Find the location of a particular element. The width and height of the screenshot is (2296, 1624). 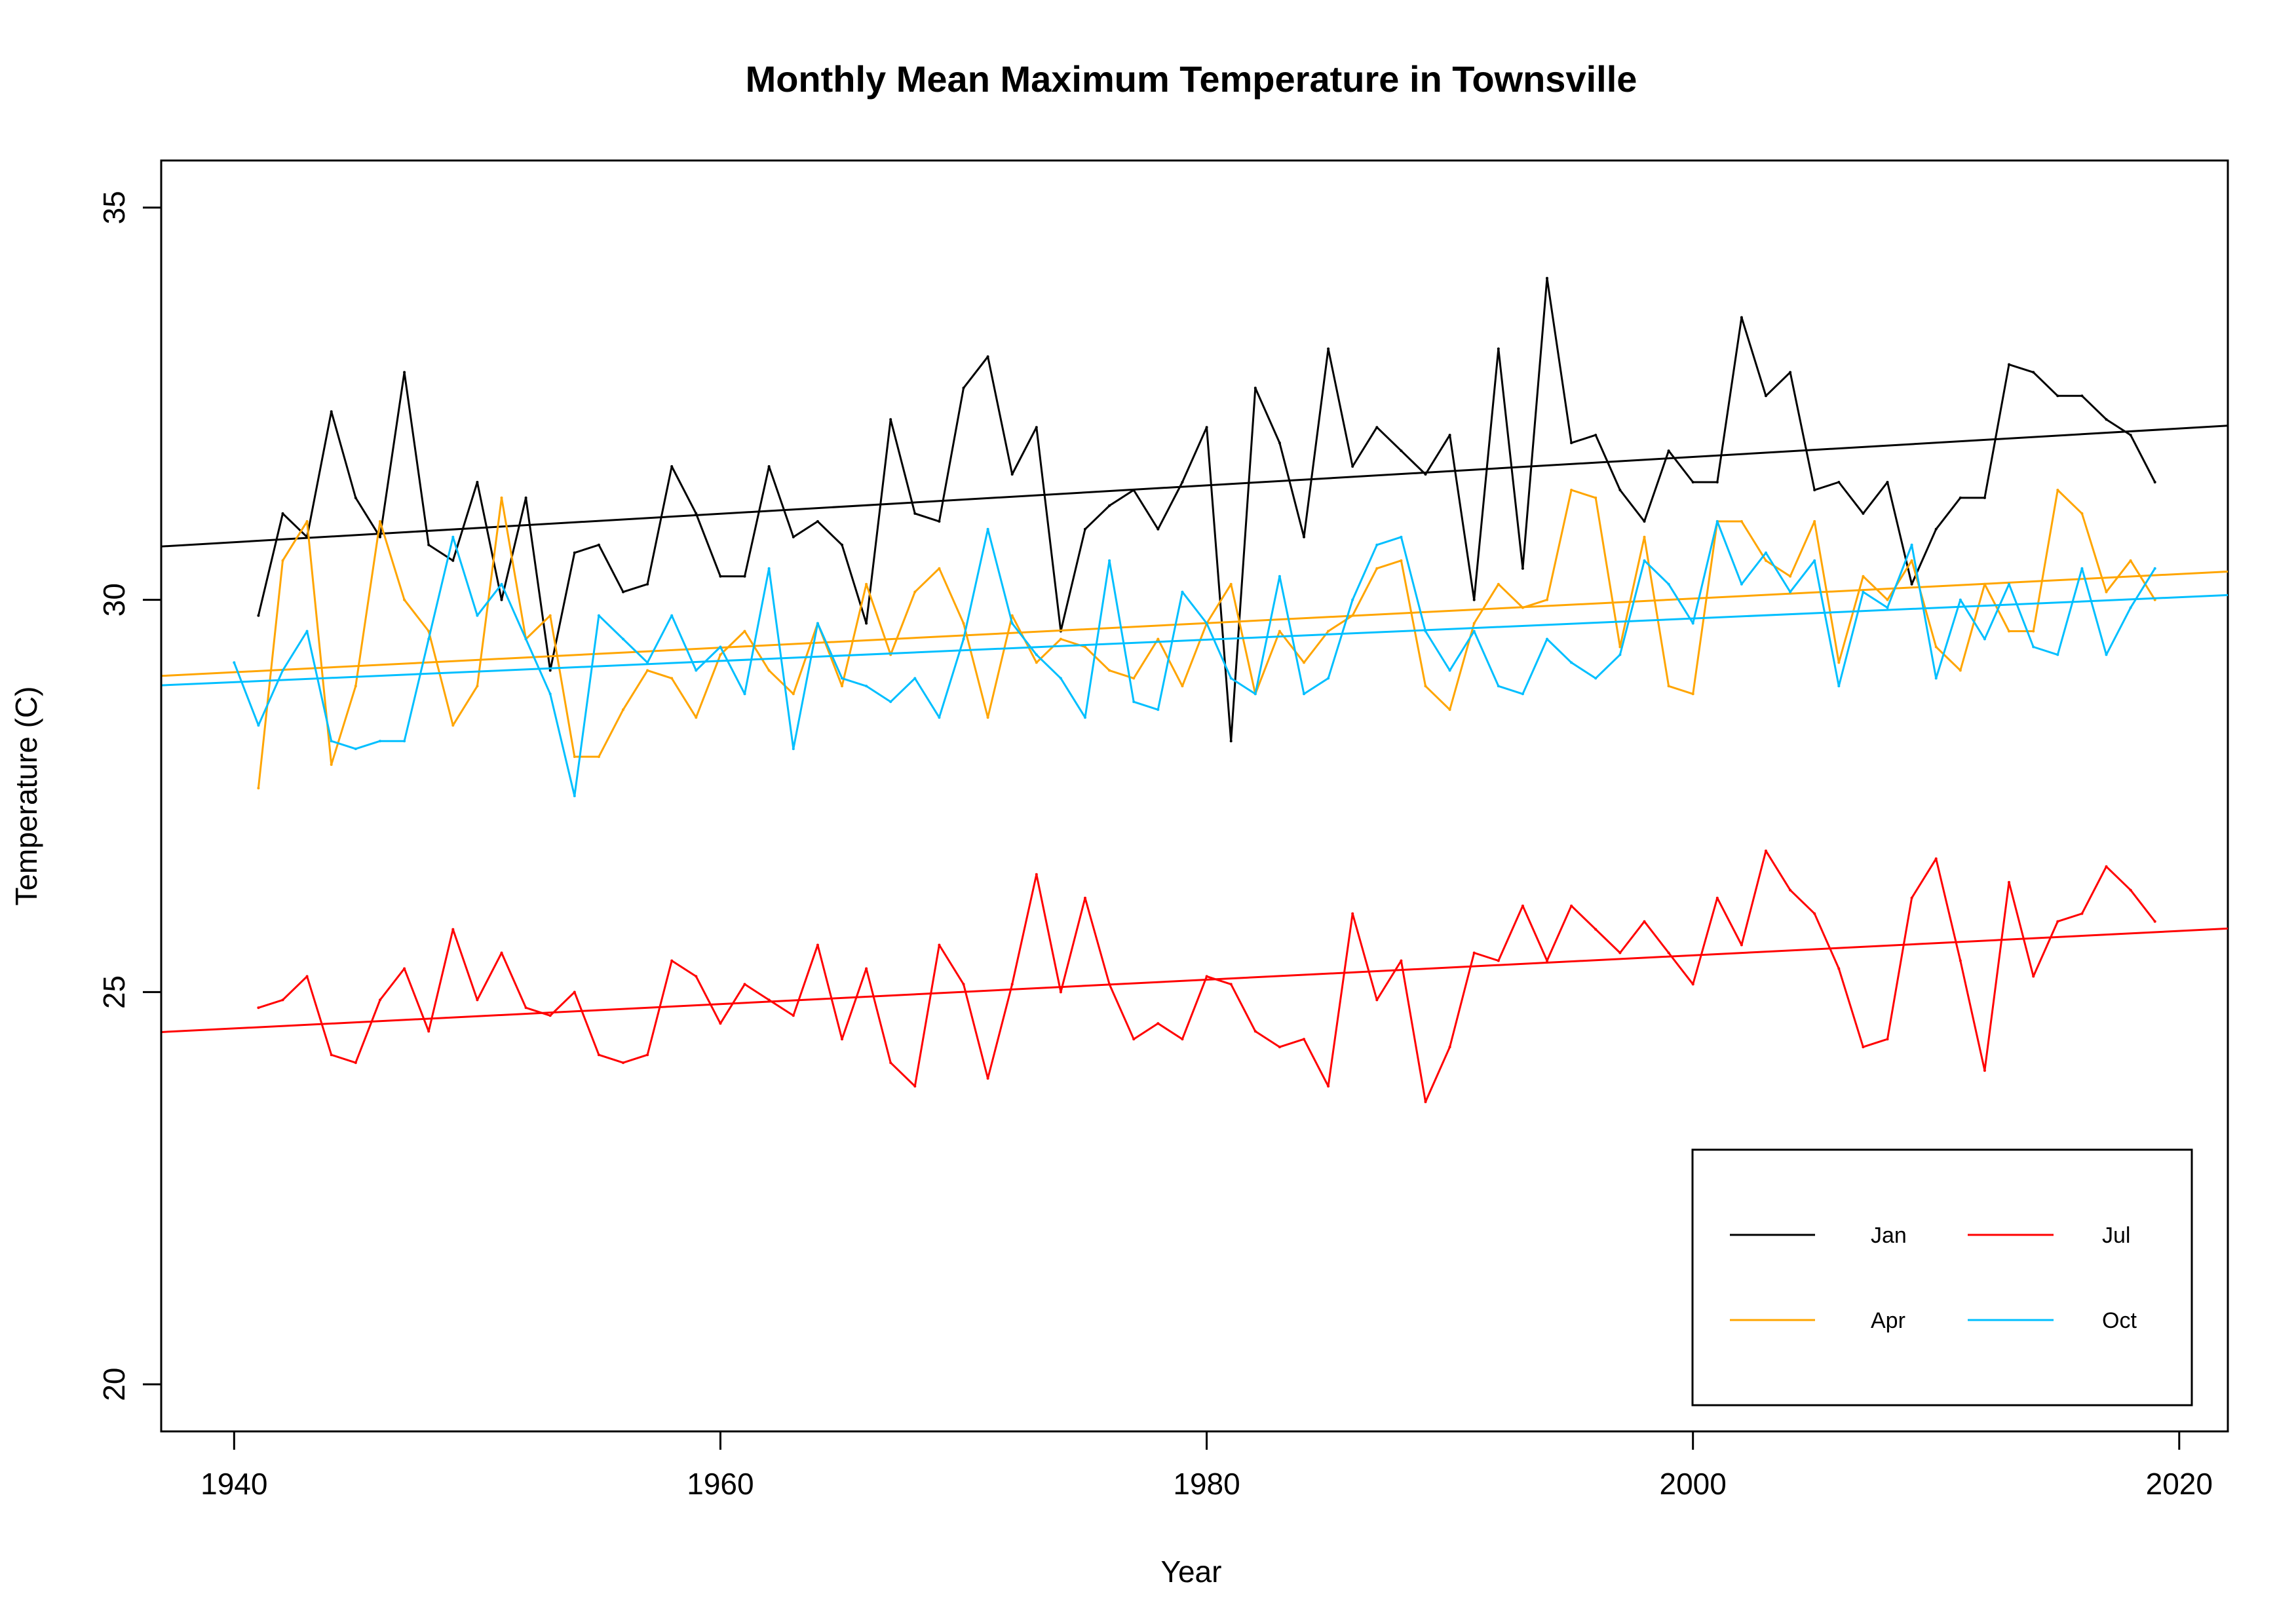

x-axis-label: Year is located at coordinates (1191, 1572).